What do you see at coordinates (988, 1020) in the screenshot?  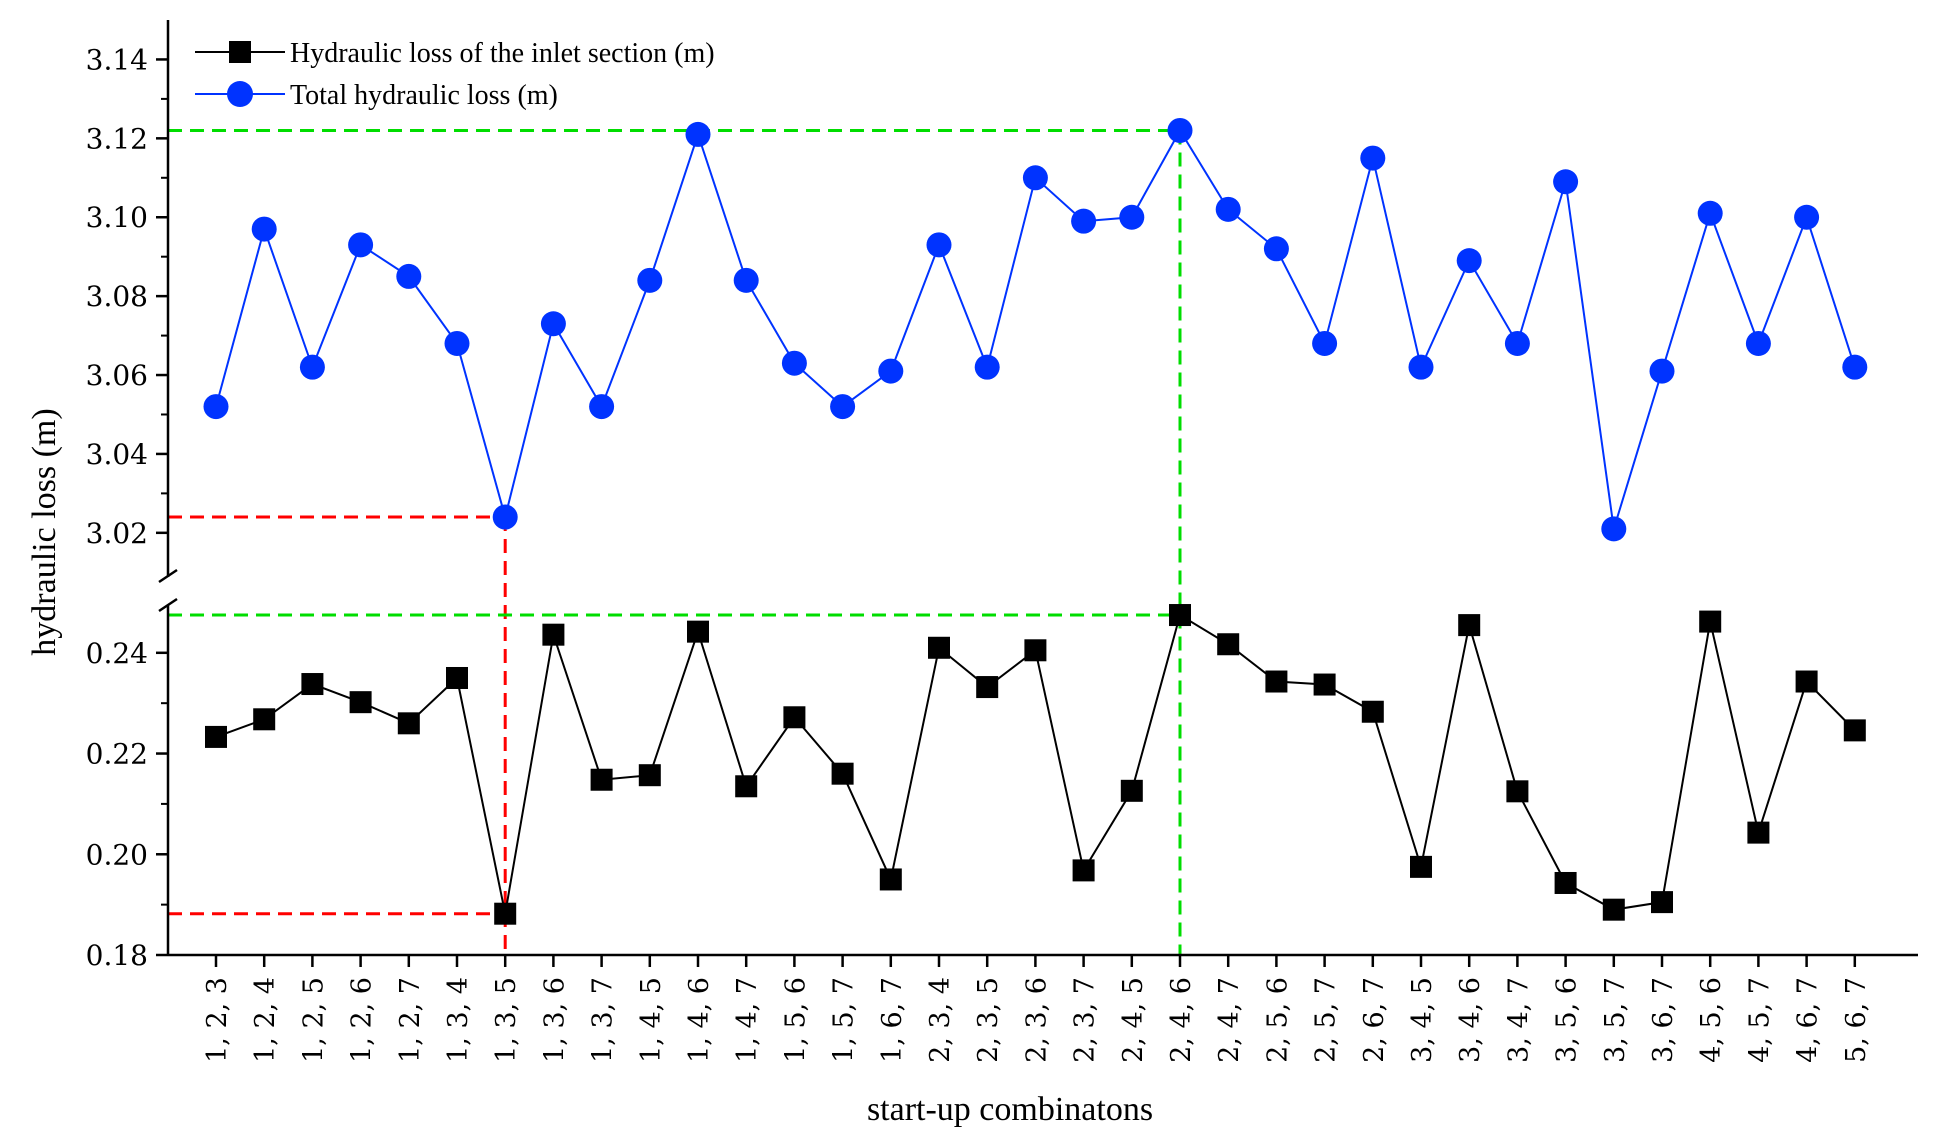 I see `x-tick-label: 2, 3, 5` at bounding box center [988, 1020].